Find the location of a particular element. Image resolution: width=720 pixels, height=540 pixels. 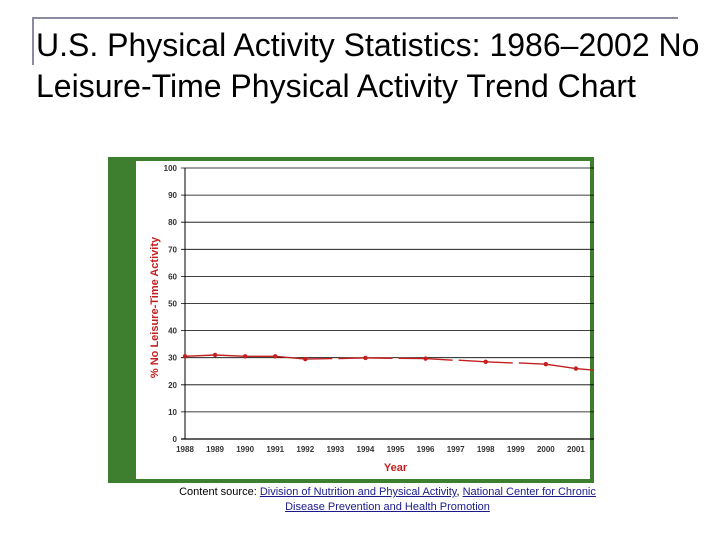

y-tick-label: 30 is located at coordinates (172, 358).